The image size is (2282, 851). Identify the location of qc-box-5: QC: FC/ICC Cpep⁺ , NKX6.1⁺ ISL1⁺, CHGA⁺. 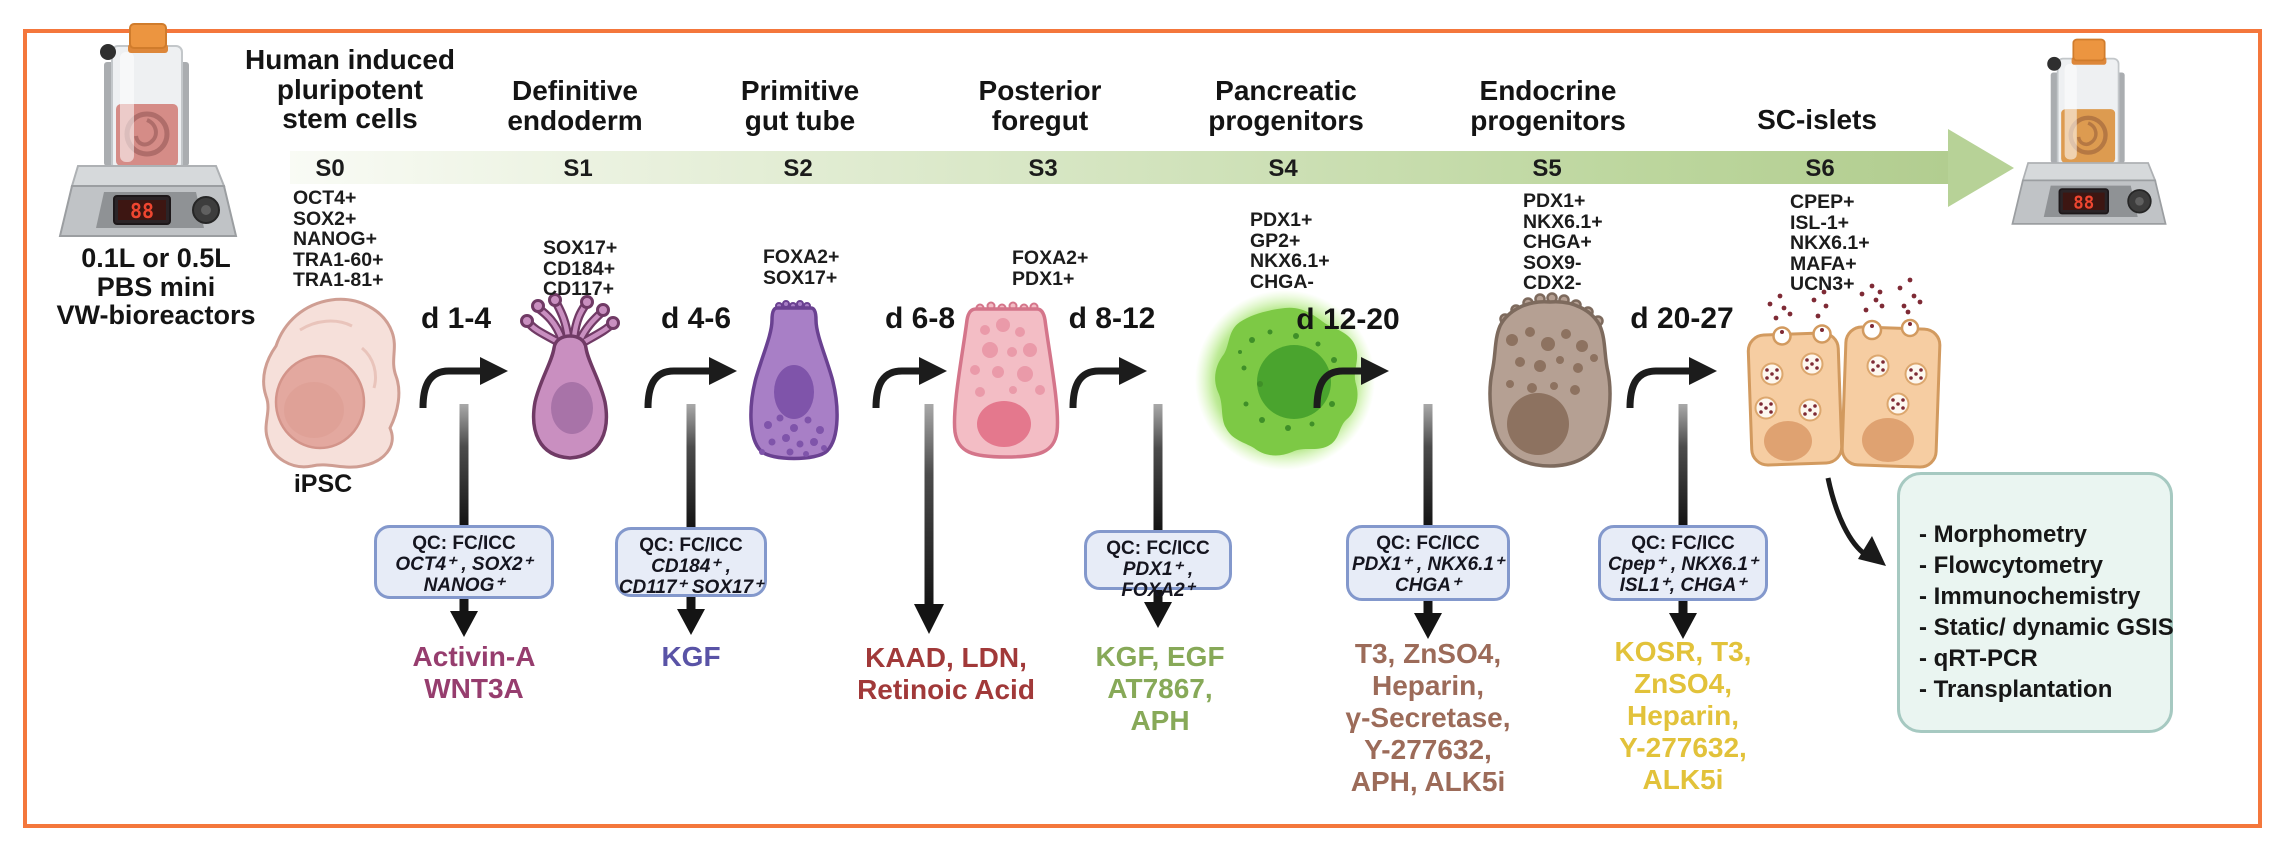
(1683, 563).